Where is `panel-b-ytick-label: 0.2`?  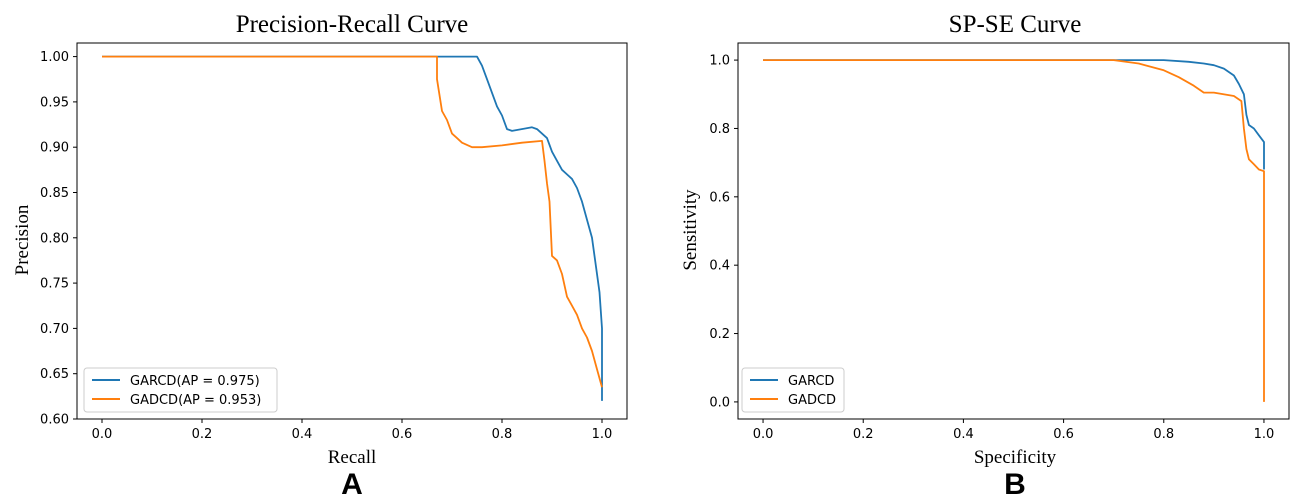
panel-b-ytick-label: 0.2 is located at coordinates (719, 334).